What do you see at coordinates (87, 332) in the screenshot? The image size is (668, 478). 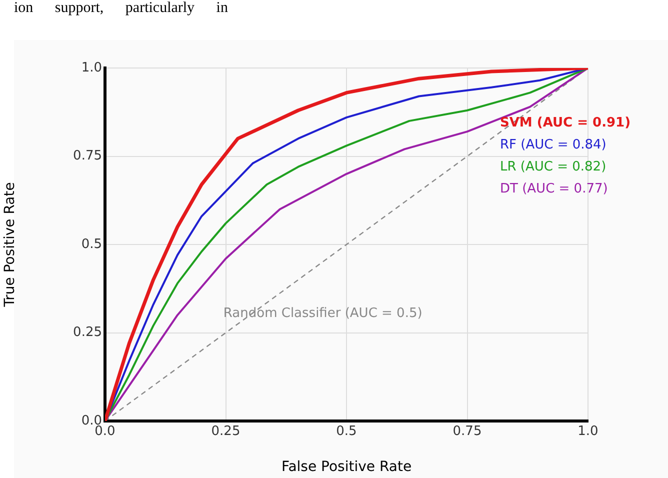 I see `y-tick-label: 0.25` at bounding box center [87, 332].